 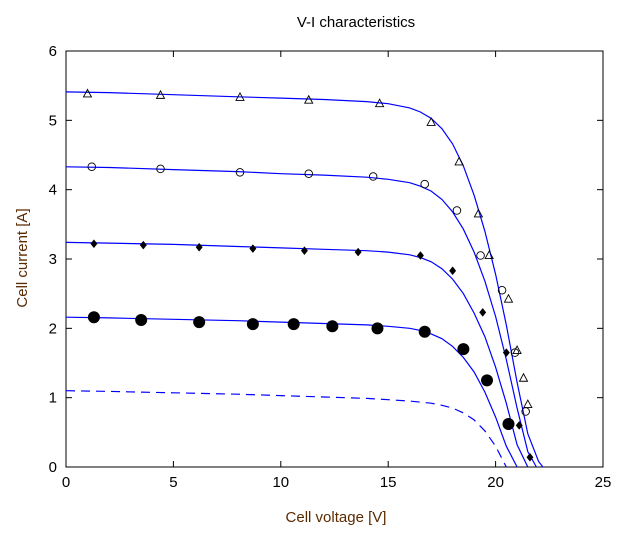 What do you see at coordinates (53, 51) in the screenshot?
I see `y-tick-label: 6` at bounding box center [53, 51].